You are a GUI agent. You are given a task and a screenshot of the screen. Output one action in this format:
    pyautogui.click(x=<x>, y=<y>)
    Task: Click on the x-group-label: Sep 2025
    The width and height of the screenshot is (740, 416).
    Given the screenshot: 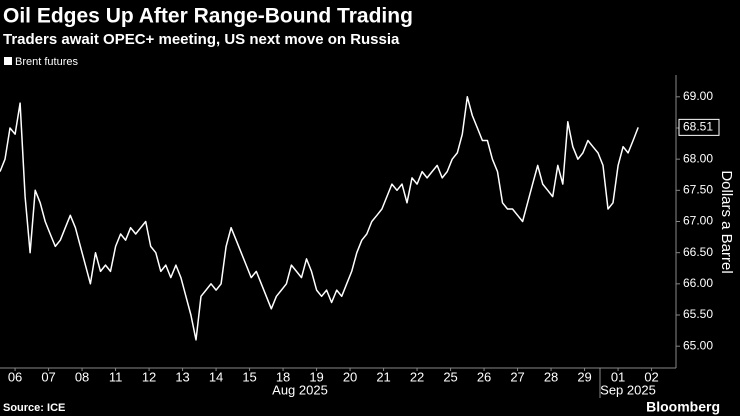 What is the action you would take?
    pyautogui.click(x=628, y=389)
    